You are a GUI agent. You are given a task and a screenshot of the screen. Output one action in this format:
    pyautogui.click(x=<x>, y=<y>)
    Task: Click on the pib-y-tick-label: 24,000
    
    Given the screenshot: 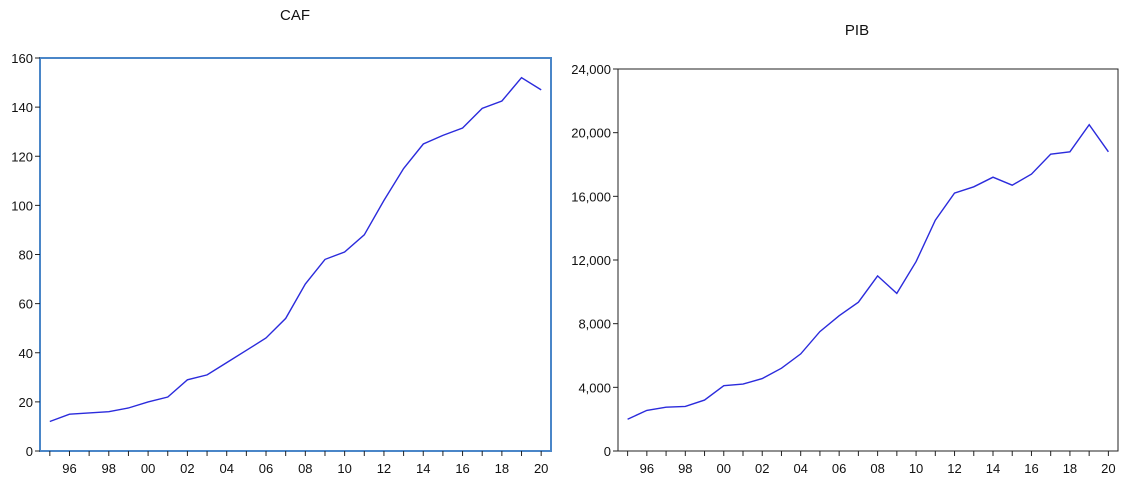 What is the action you would take?
    pyautogui.click(x=591, y=69)
    